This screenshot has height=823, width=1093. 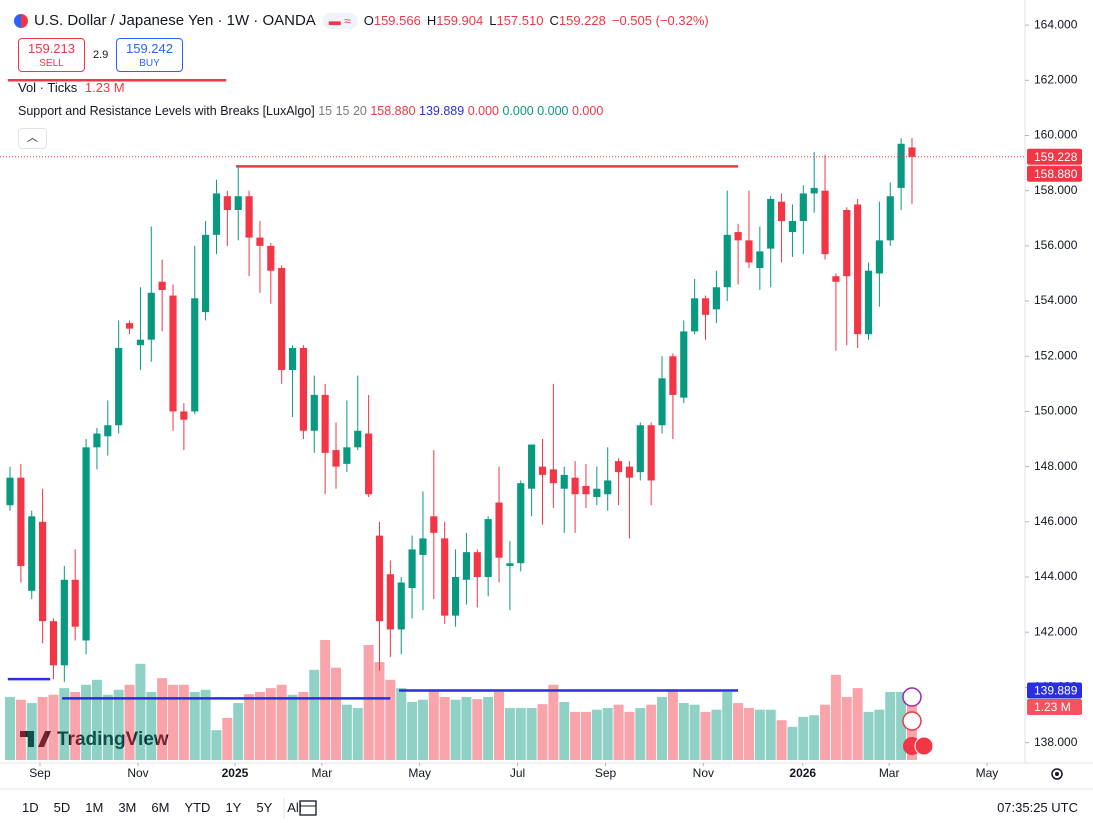 I want to click on x-tick-label: 2026, so click(x=802, y=773).